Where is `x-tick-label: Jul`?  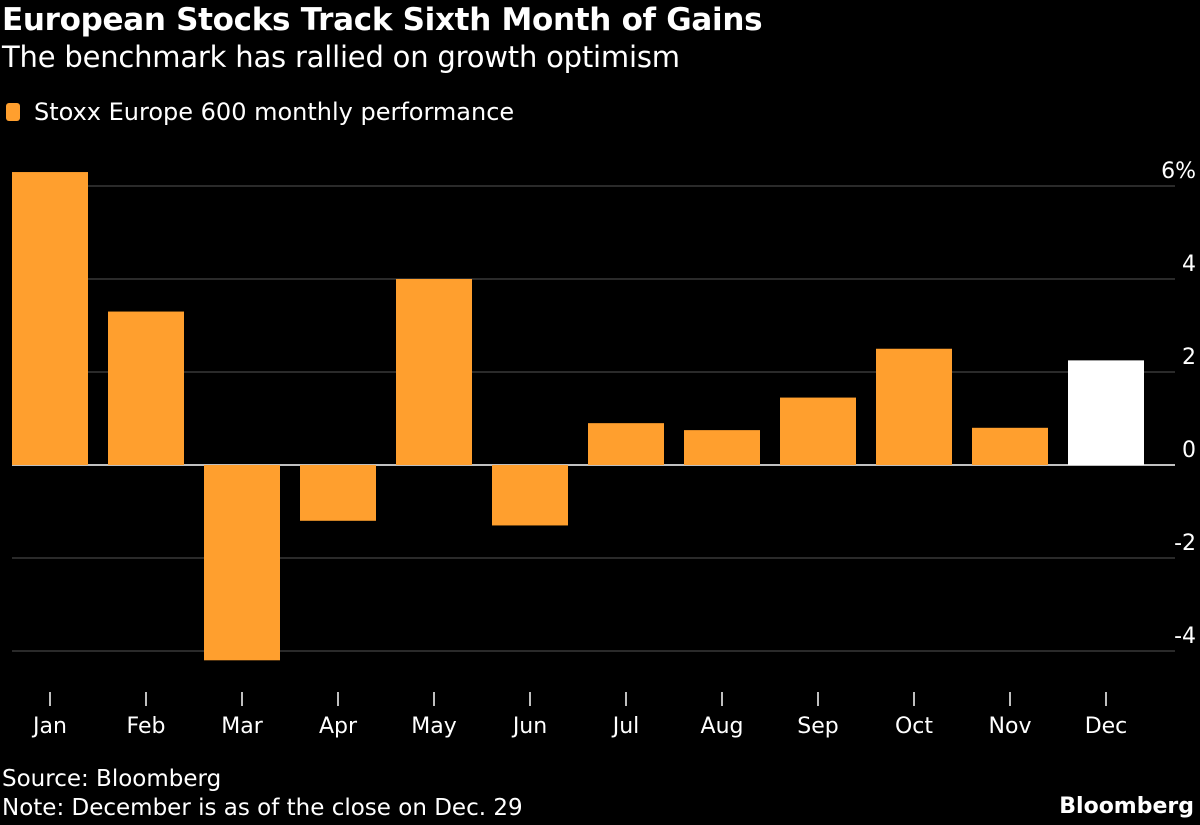 x-tick-label: Jul is located at coordinates (625, 726).